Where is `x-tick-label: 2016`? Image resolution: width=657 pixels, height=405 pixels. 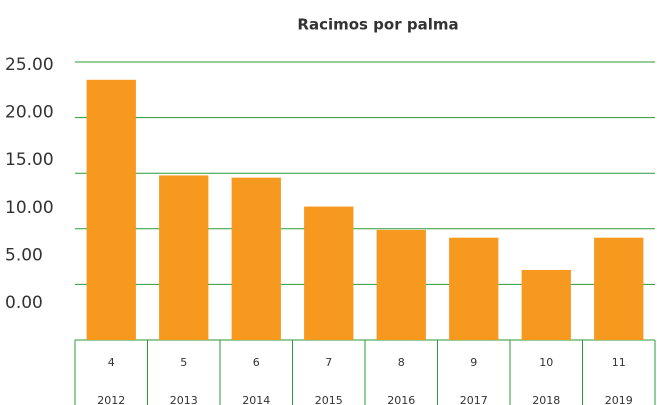 x-tick-label: 2016 is located at coordinates (401, 399).